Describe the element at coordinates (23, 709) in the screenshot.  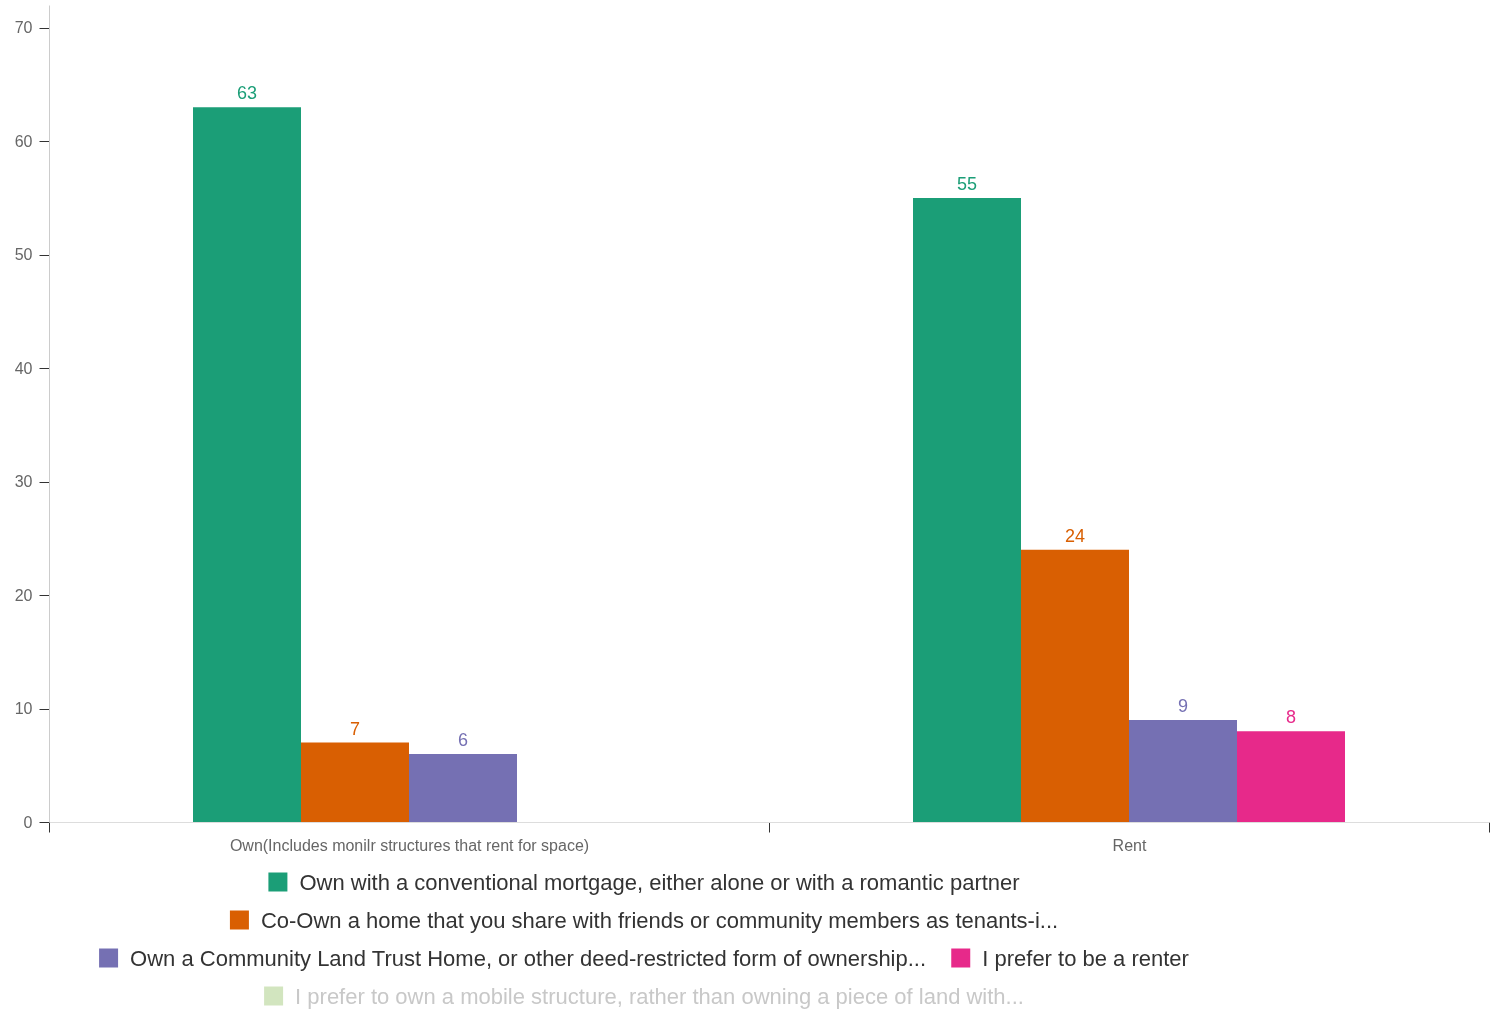
I see `y-tick-label: 10` at that location.